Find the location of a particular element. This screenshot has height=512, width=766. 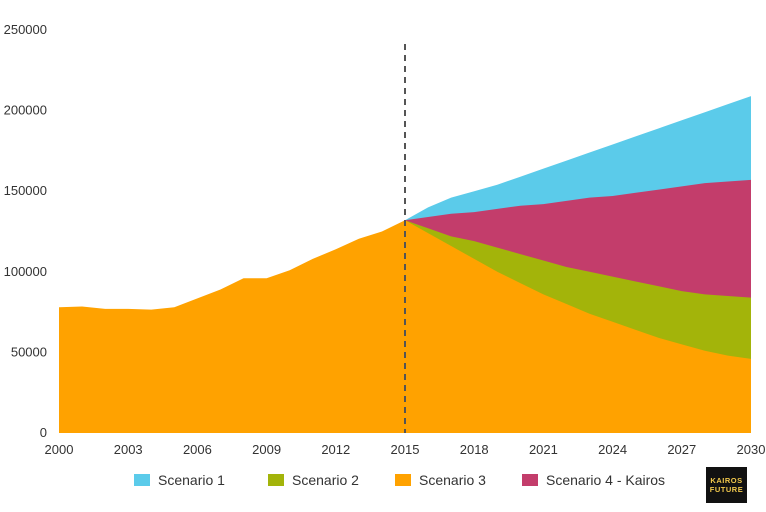

legend-item-scenario-1: Scenario 1 is located at coordinates (179, 480).